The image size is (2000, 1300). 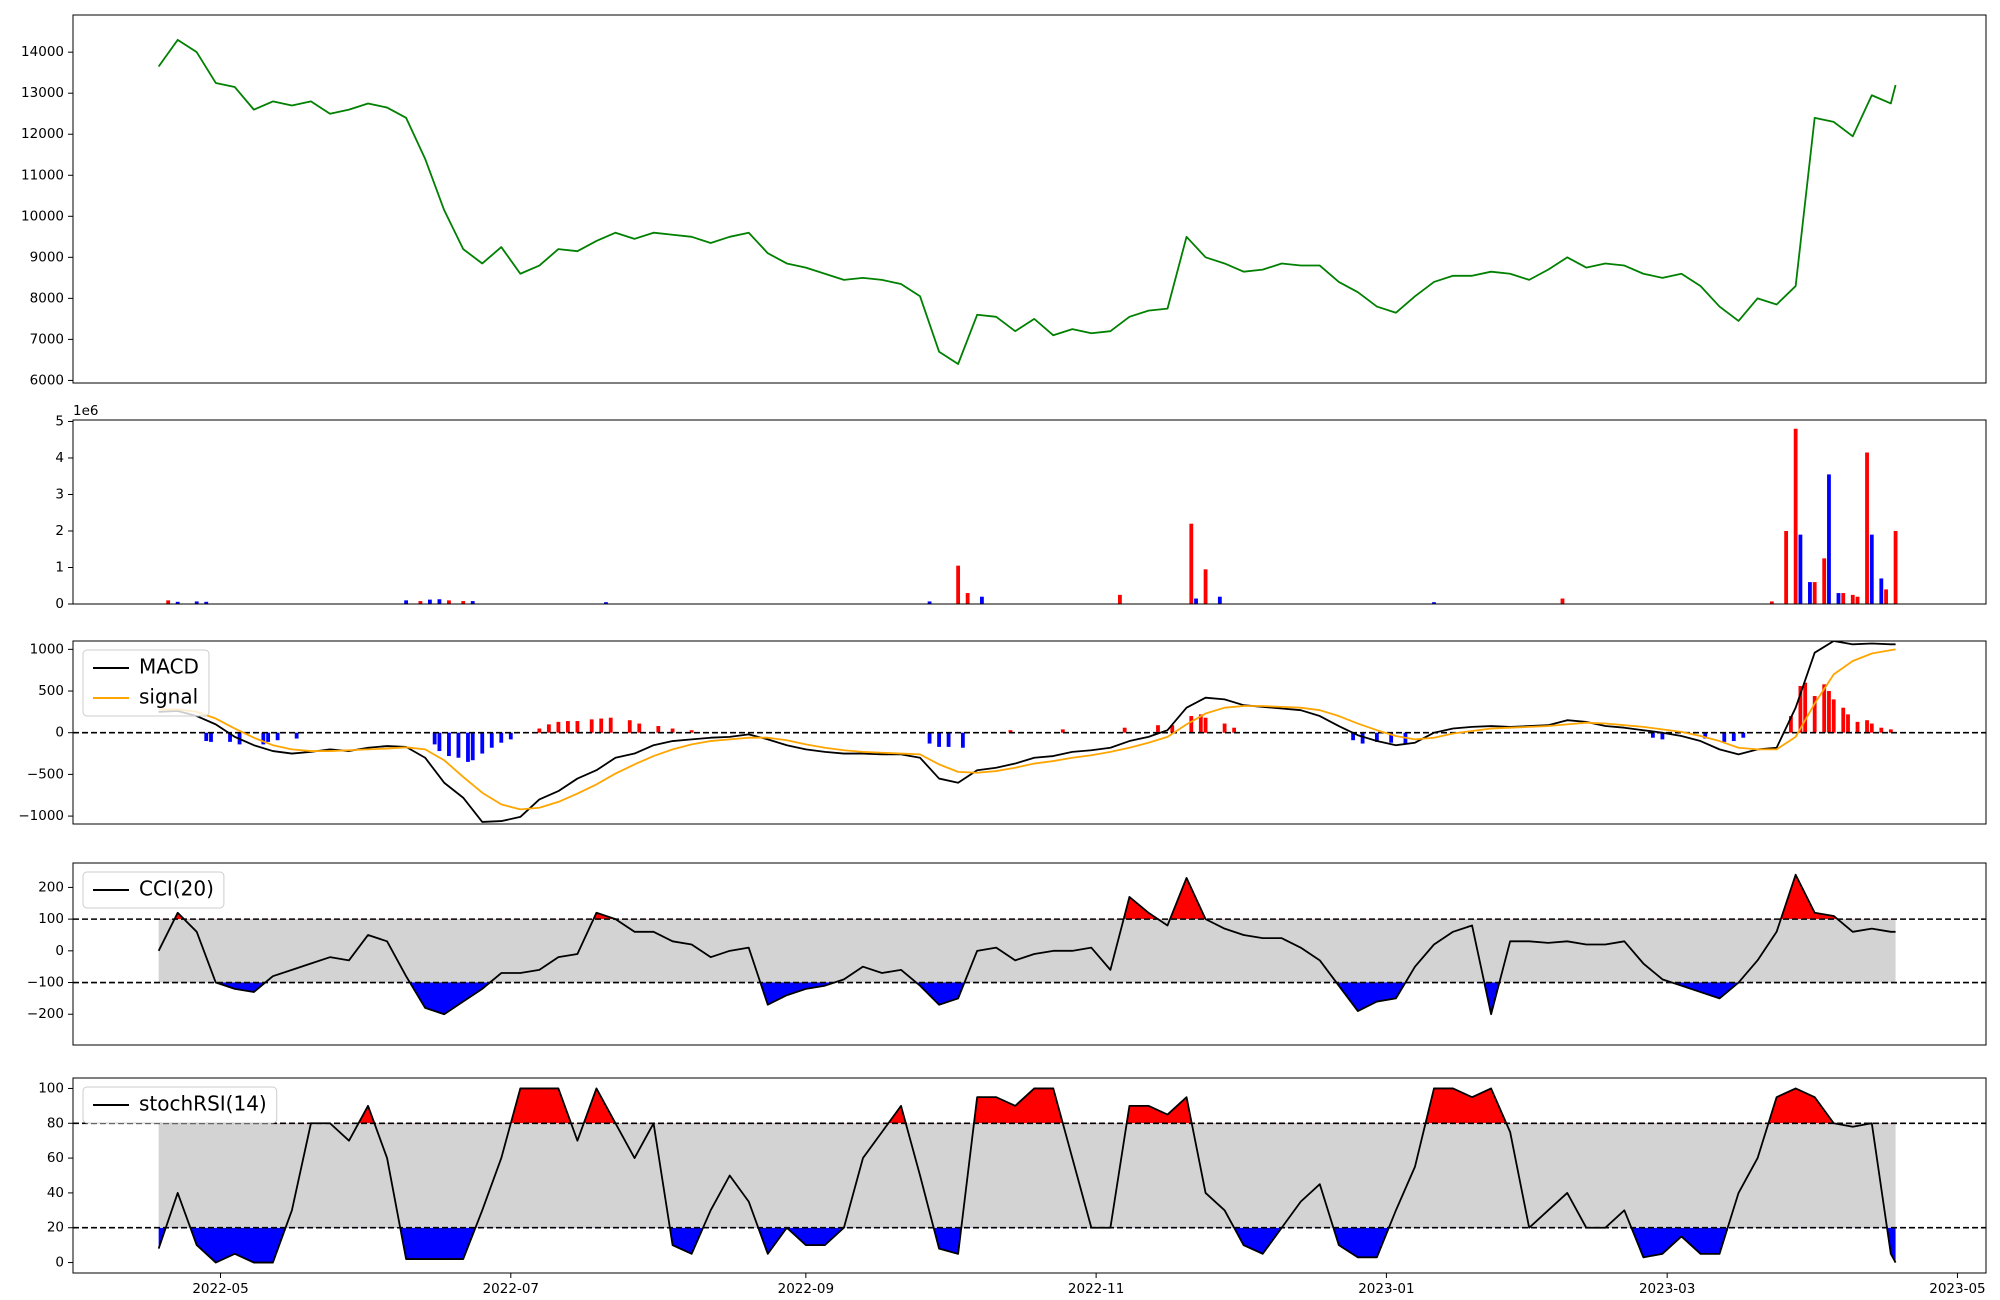 What do you see at coordinates (85, 411) in the screenshot?
I see `axis-offset-label: 1e6` at bounding box center [85, 411].